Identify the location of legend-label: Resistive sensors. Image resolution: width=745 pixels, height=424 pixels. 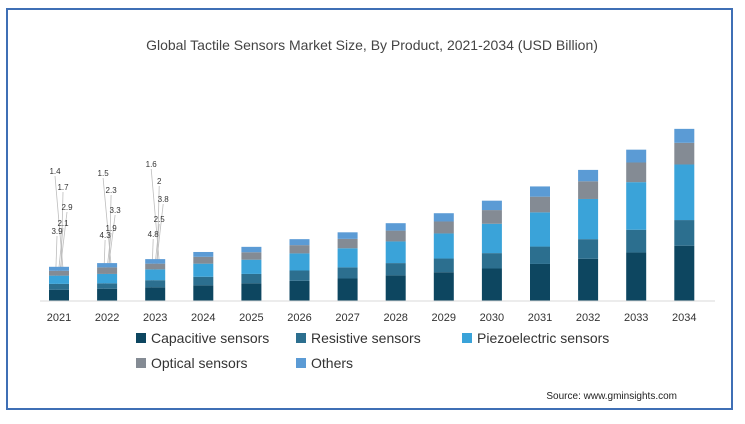
(366, 338).